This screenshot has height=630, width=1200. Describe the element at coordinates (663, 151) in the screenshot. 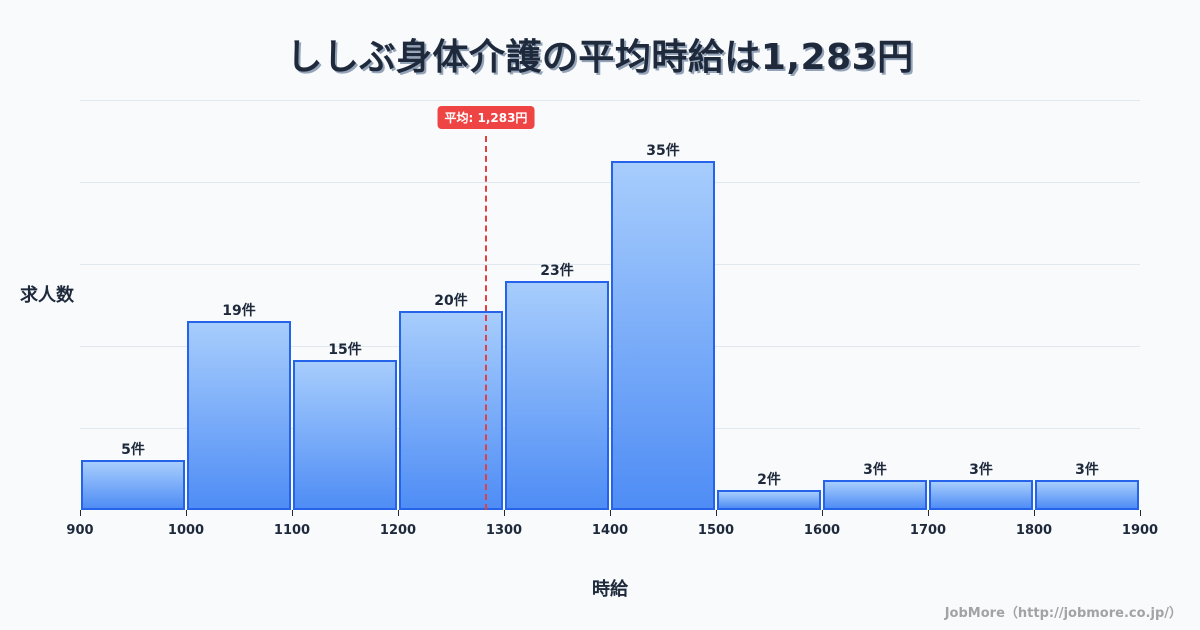

I see `bar-value-label: 35件` at that location.